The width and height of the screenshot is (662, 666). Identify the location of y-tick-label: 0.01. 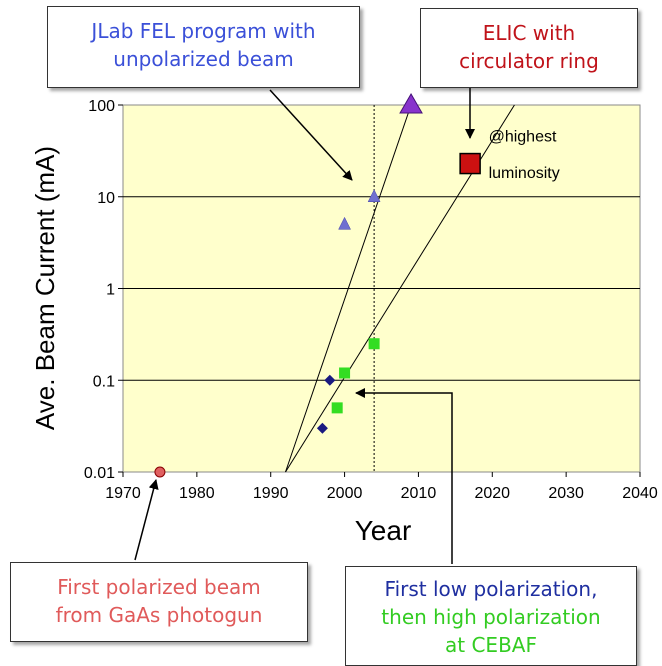
(99, 473).